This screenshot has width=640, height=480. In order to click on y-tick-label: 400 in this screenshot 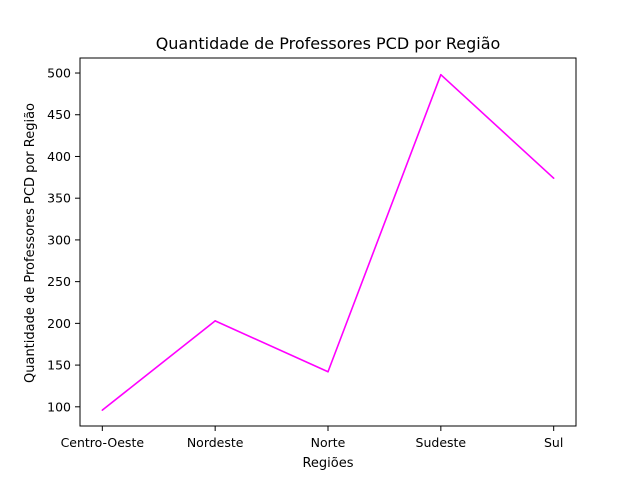, I will do `click(59, 156)`.